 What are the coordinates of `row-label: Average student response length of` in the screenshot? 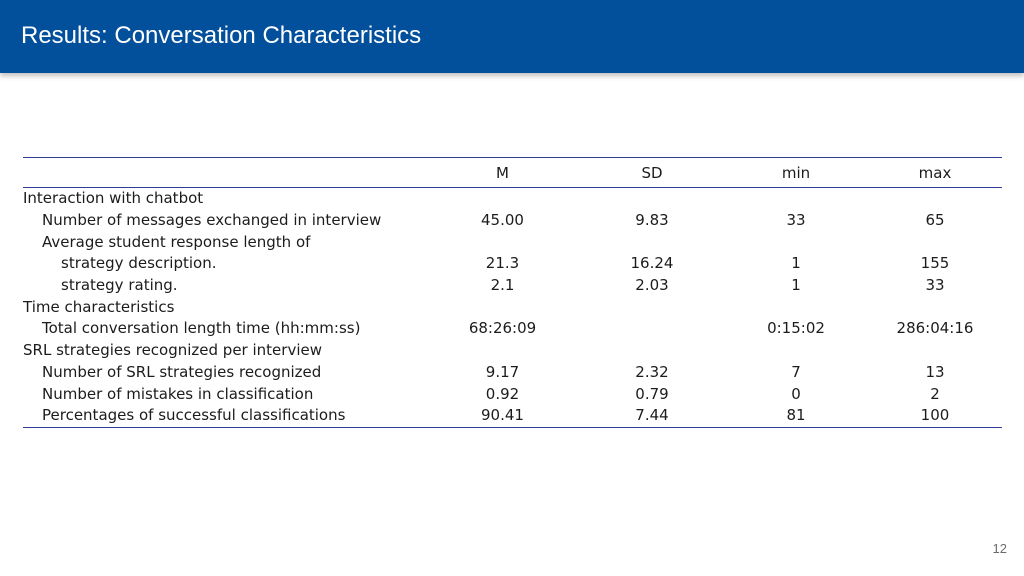 It's located at (176, 241).